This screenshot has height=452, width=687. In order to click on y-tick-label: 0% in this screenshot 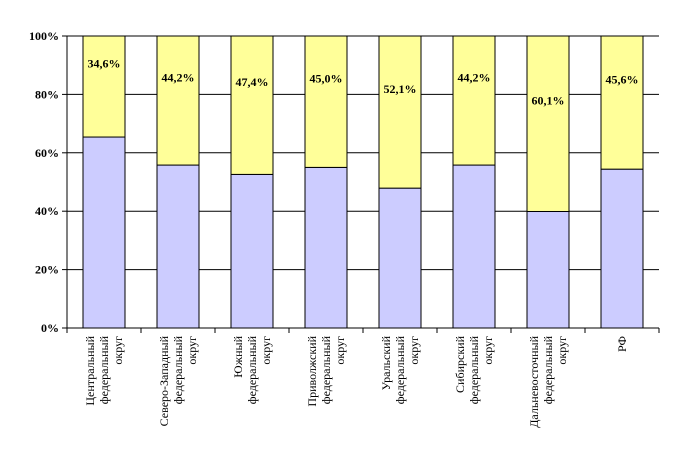, I will do `click(50, 328)`.